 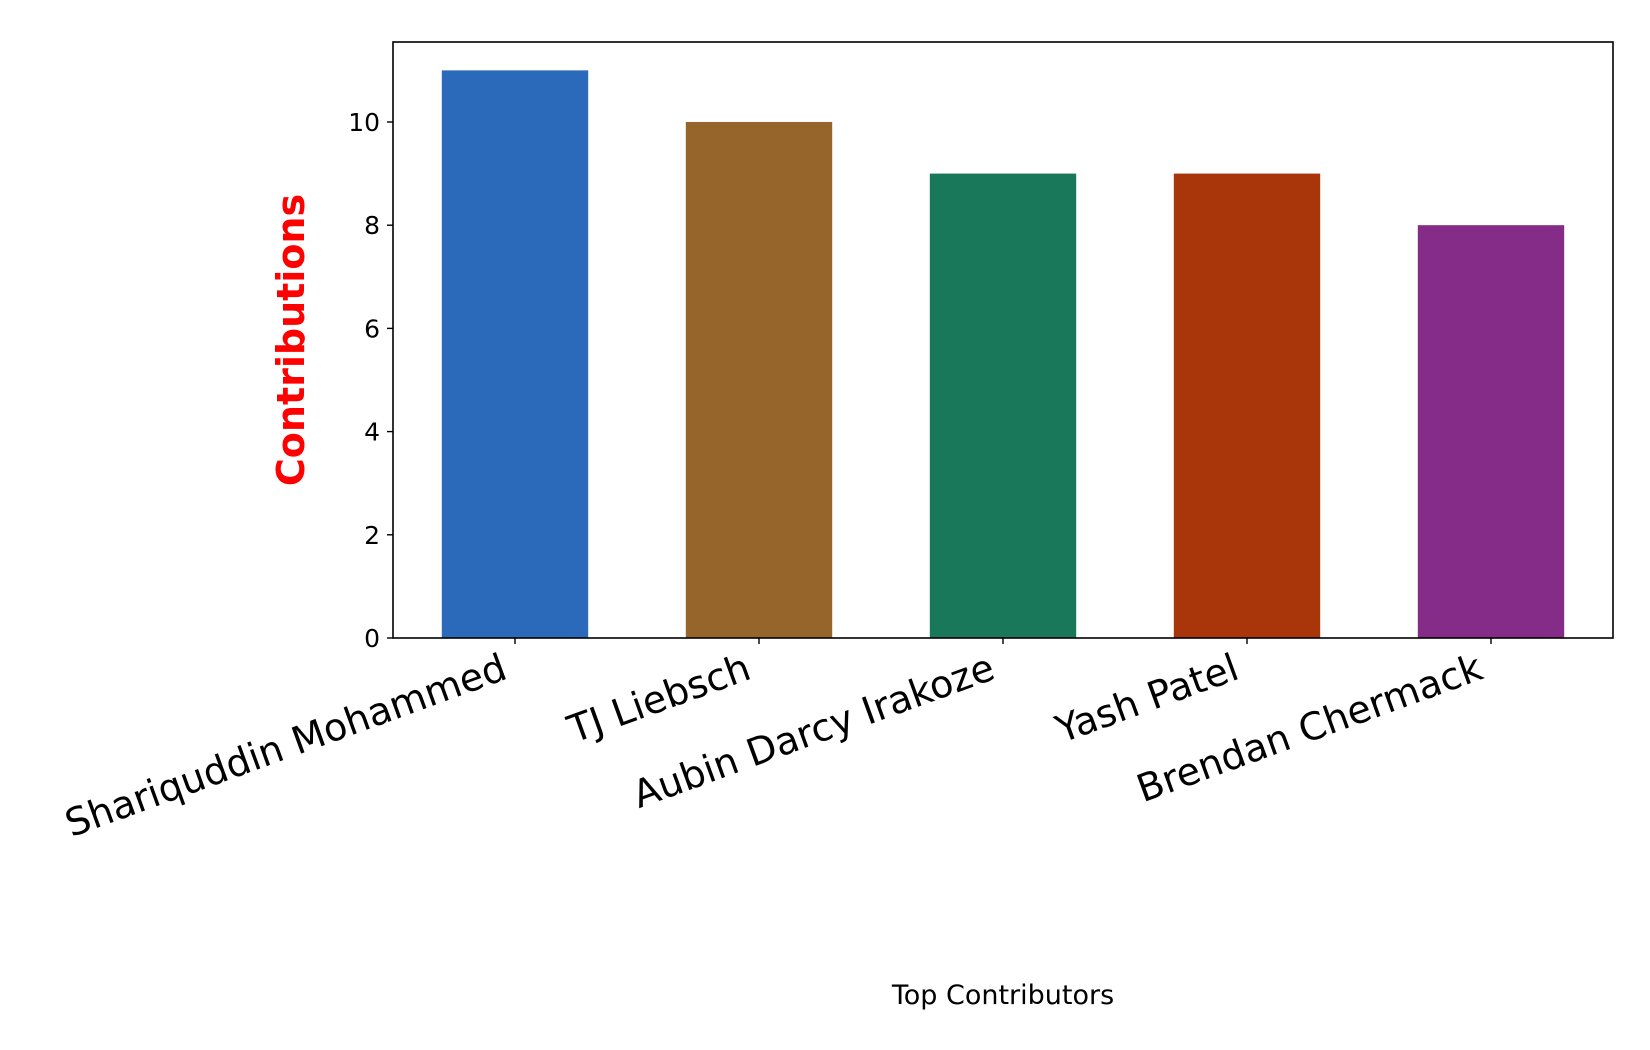 What do you see at coordinates (1002, 995) in the screenshot?
I see `x-axis-label: Top Contributors` at bounding box center [1002, 995].